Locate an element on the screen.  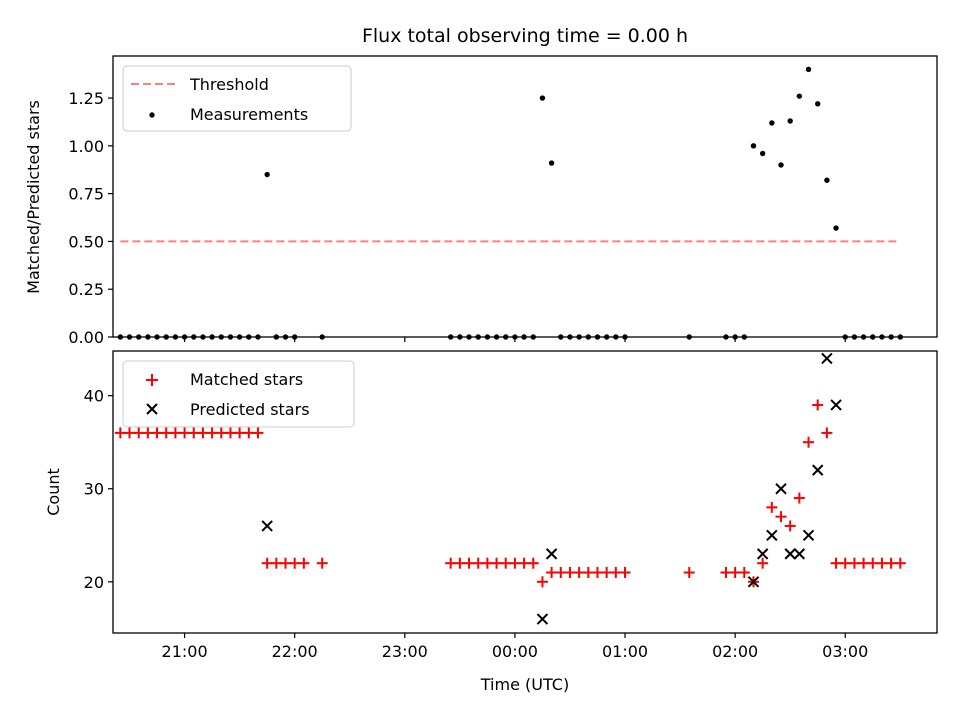
top-y-tick-label: 0.00 is located at coordinates (86, 337).